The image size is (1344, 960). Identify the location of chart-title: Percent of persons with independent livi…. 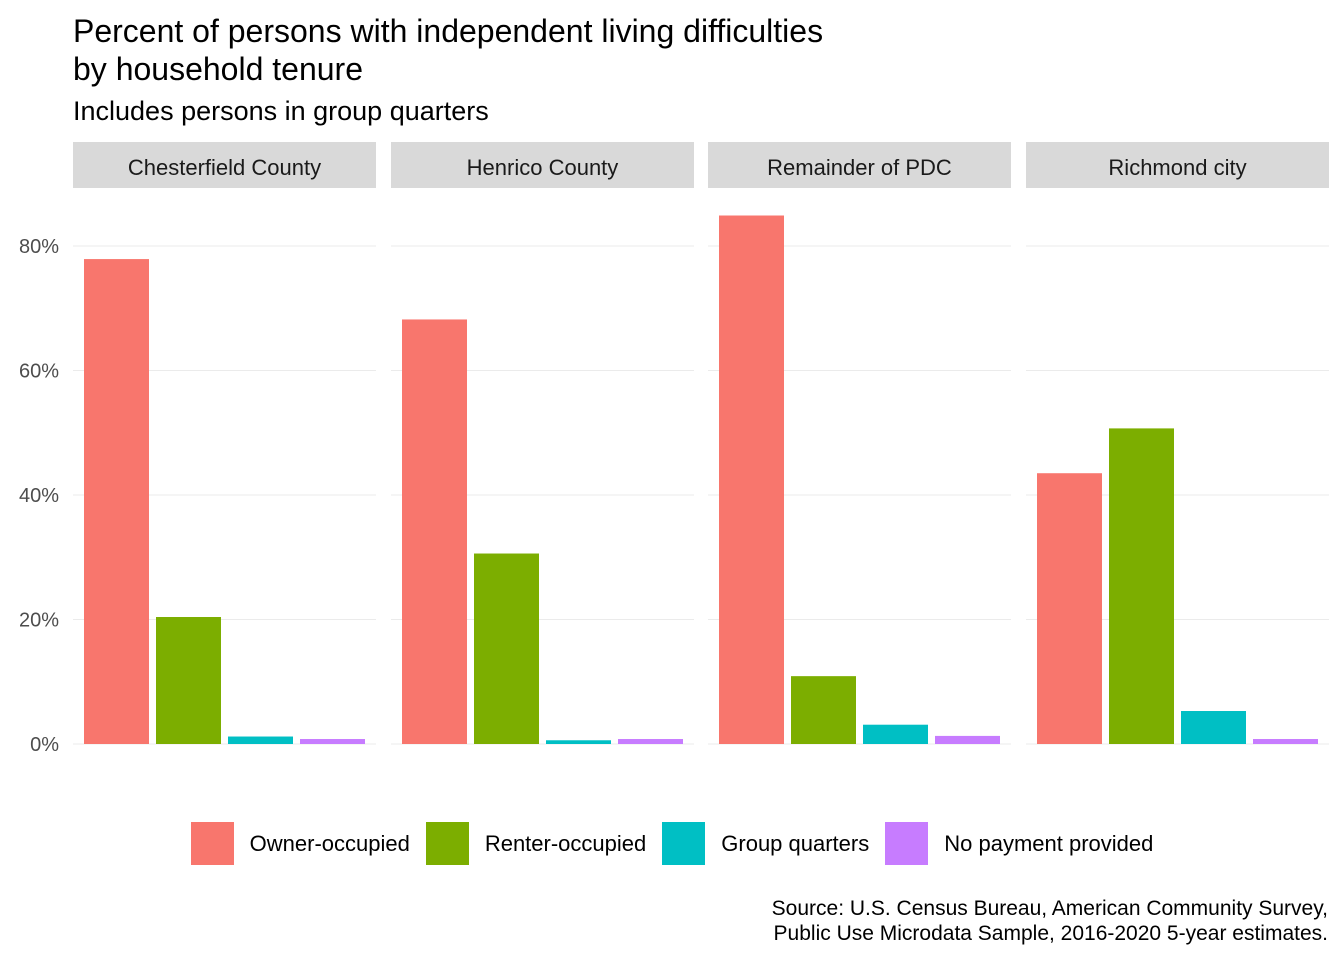
(448, 50).